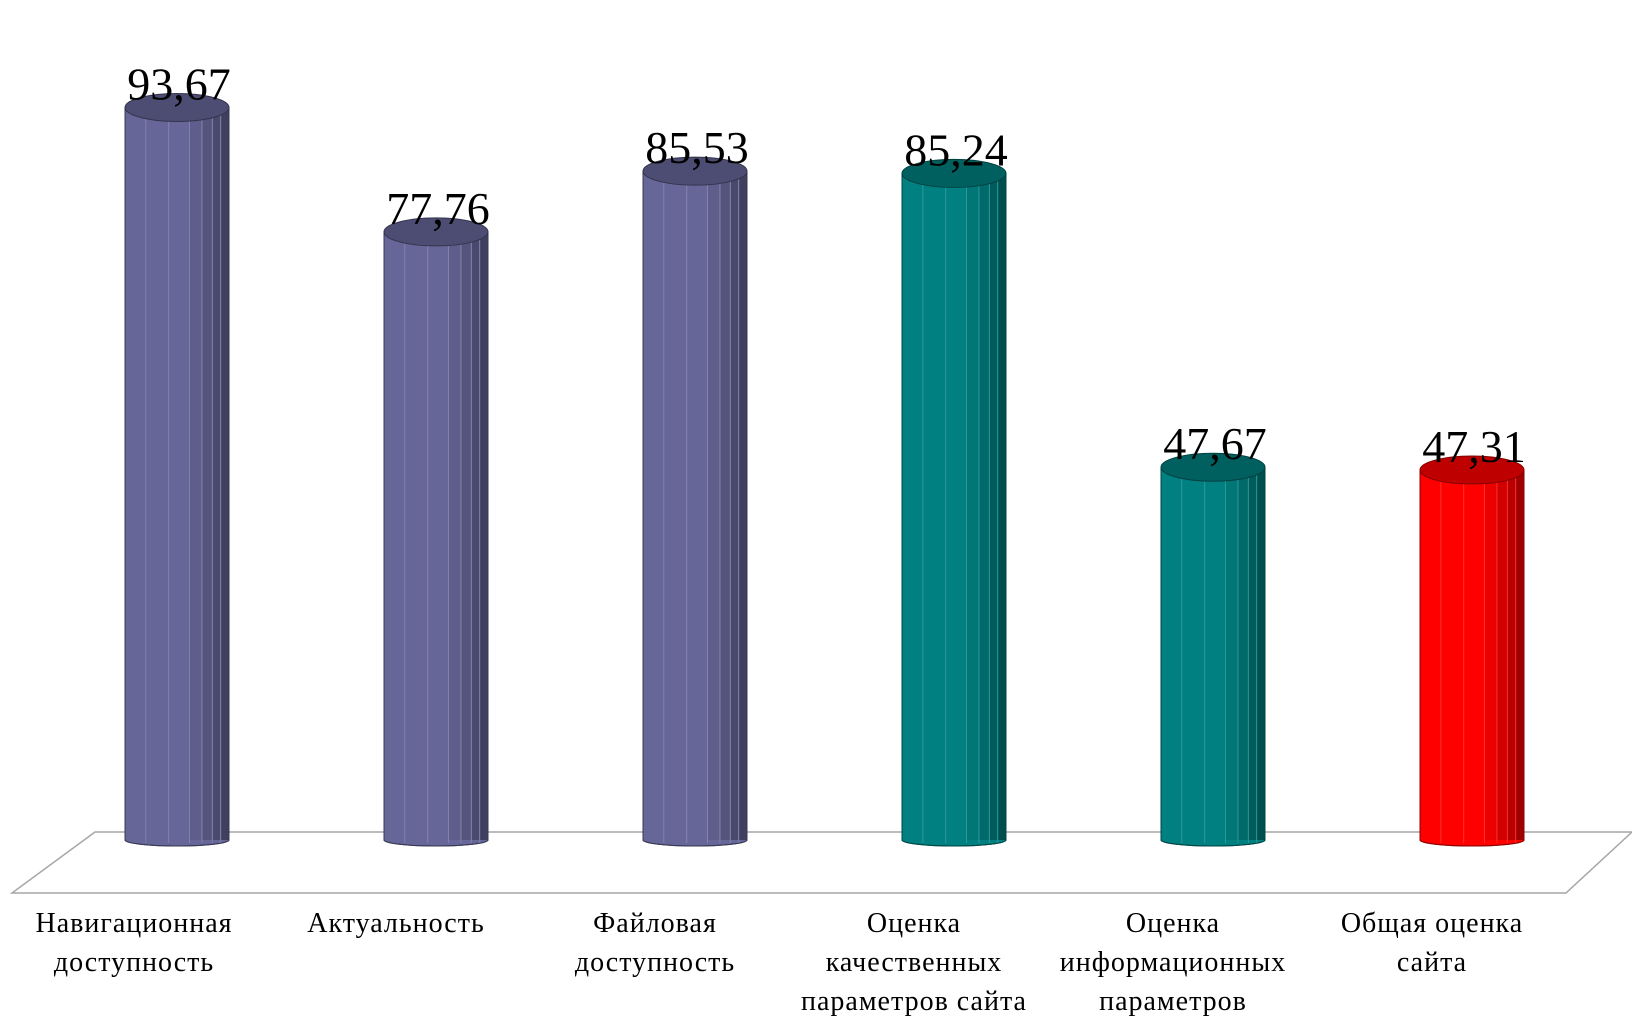 This screenshot has width=1632, height=1018. I want to click on category-tick-label: Оценка информационных параметров, so click(1173, 962).